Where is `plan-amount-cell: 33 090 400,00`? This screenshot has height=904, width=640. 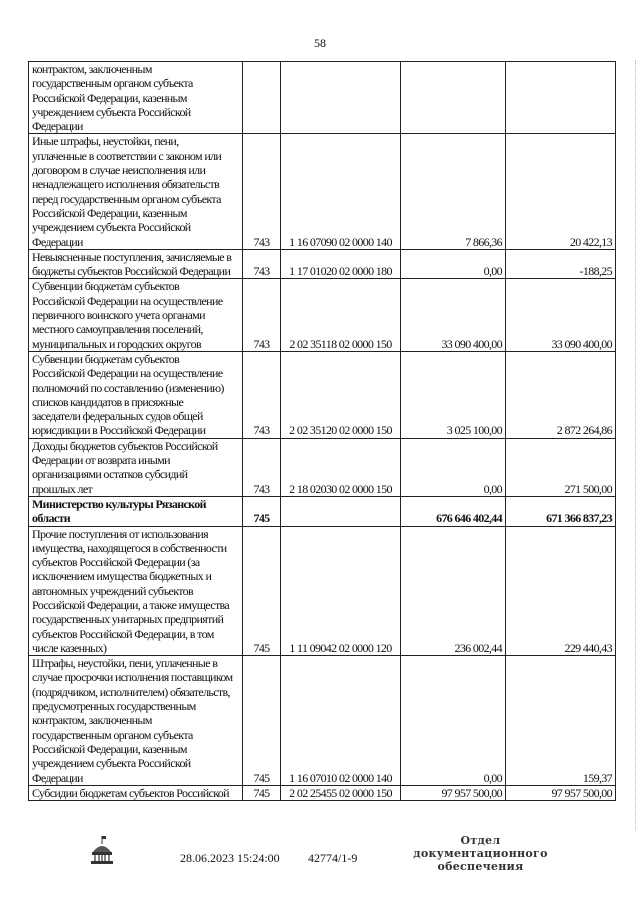
plan-amount-cell: 33 090 400,00 is located at coordinates (453, 315).